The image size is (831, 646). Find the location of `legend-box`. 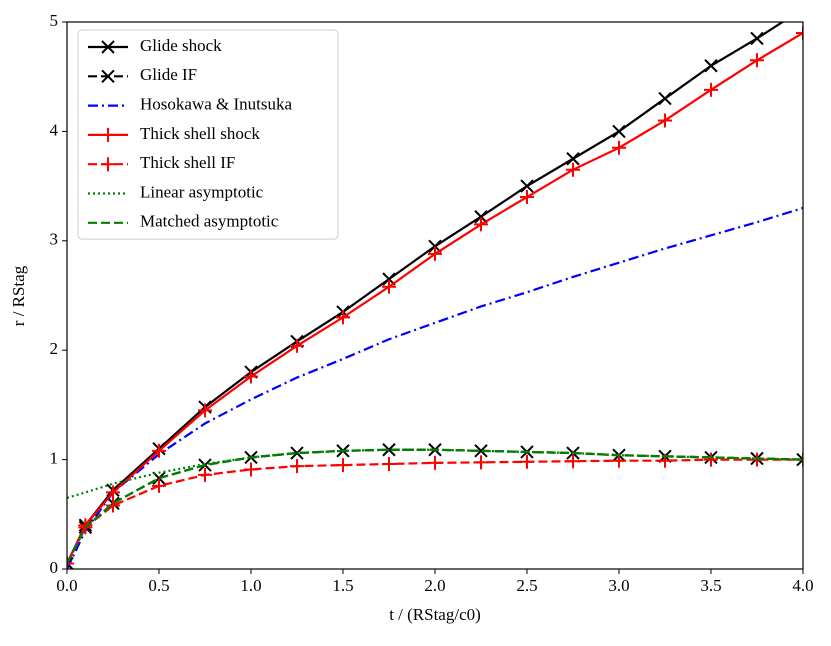

legend-box is located at coordinates (208, 134).